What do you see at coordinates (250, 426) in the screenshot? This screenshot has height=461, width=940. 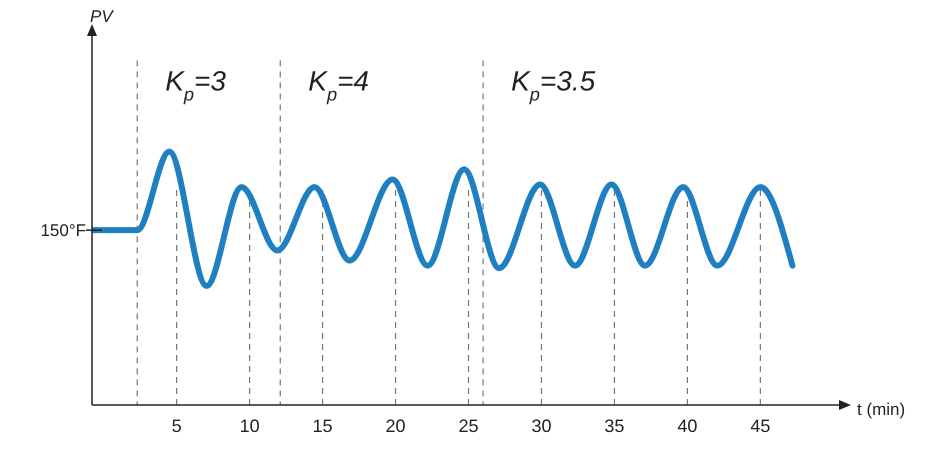 I see `x-tick-label: 10` at bounding box center [250, 426].